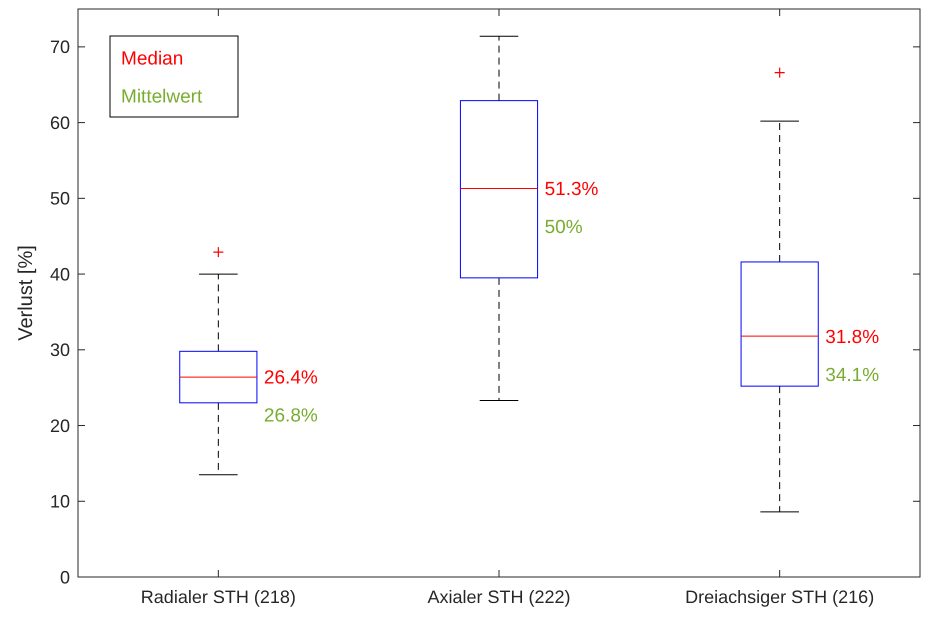  What do you see at coordinates (563, 227) in the screenshot?
I see `annotation: 50%` at bounding box center [563, 227].